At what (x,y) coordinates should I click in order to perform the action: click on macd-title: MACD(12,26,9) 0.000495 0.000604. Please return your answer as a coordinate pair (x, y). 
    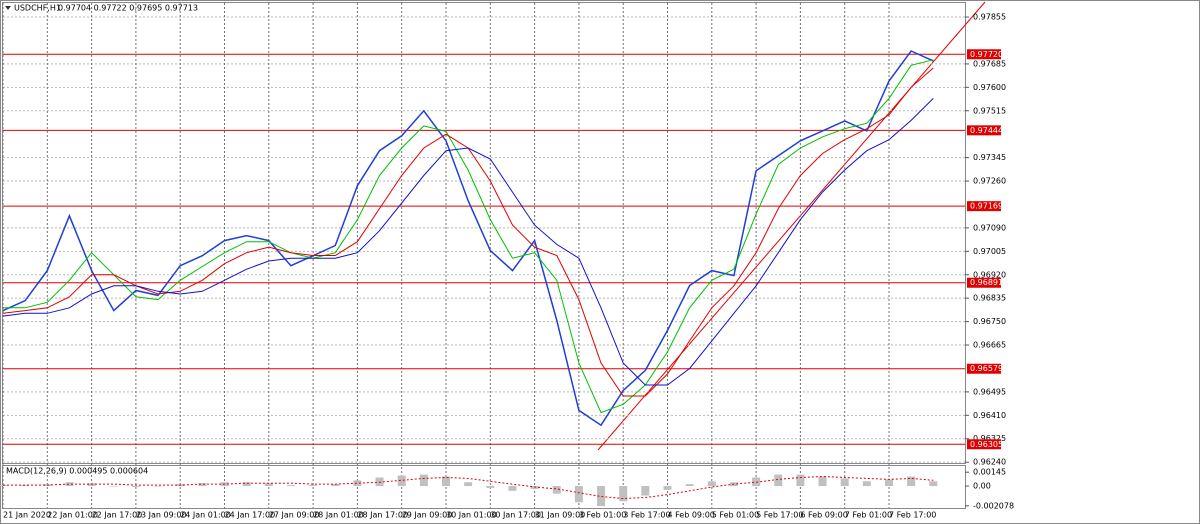
    Looking at the image, I should click on (77, 471).